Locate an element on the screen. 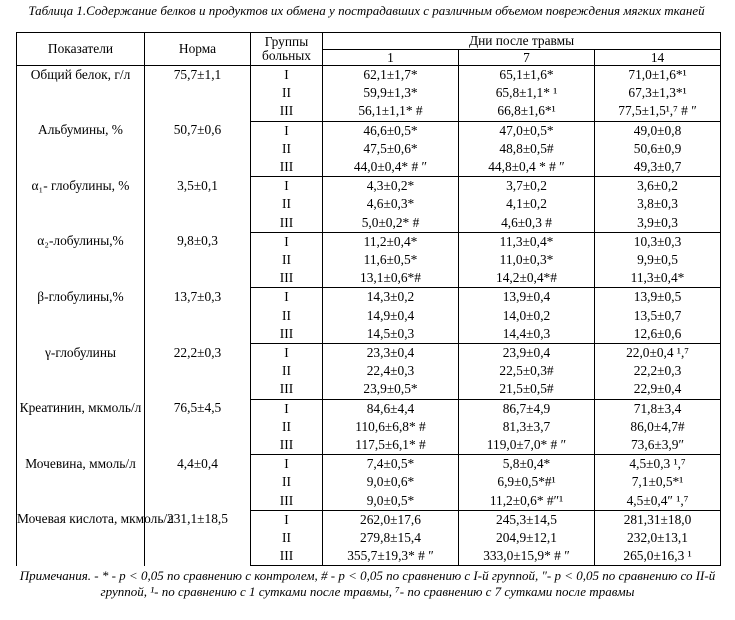  day-14-cell: 71,0±1,6*¹ is located at coordinates (658, 75).